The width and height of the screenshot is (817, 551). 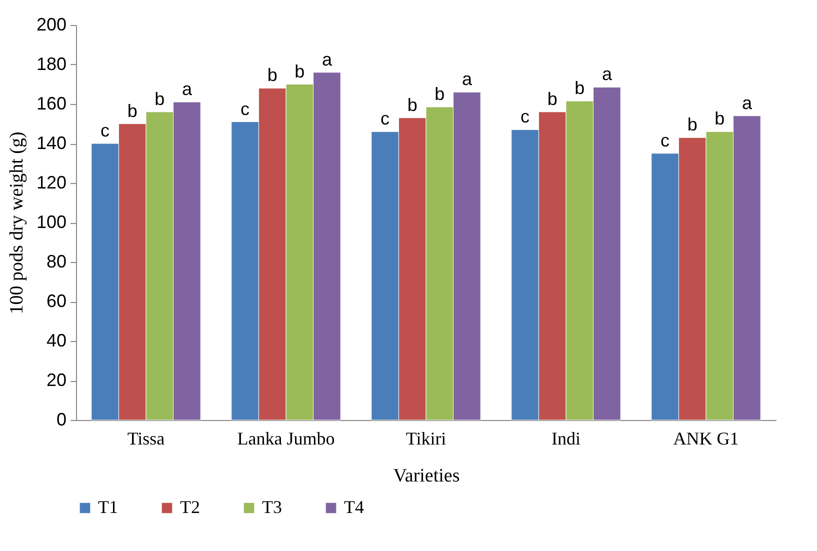 What do you see at coordinates (56, 380) in the screenshot?
I see `y-tick-label: 20` at bounding box center [56, 380].